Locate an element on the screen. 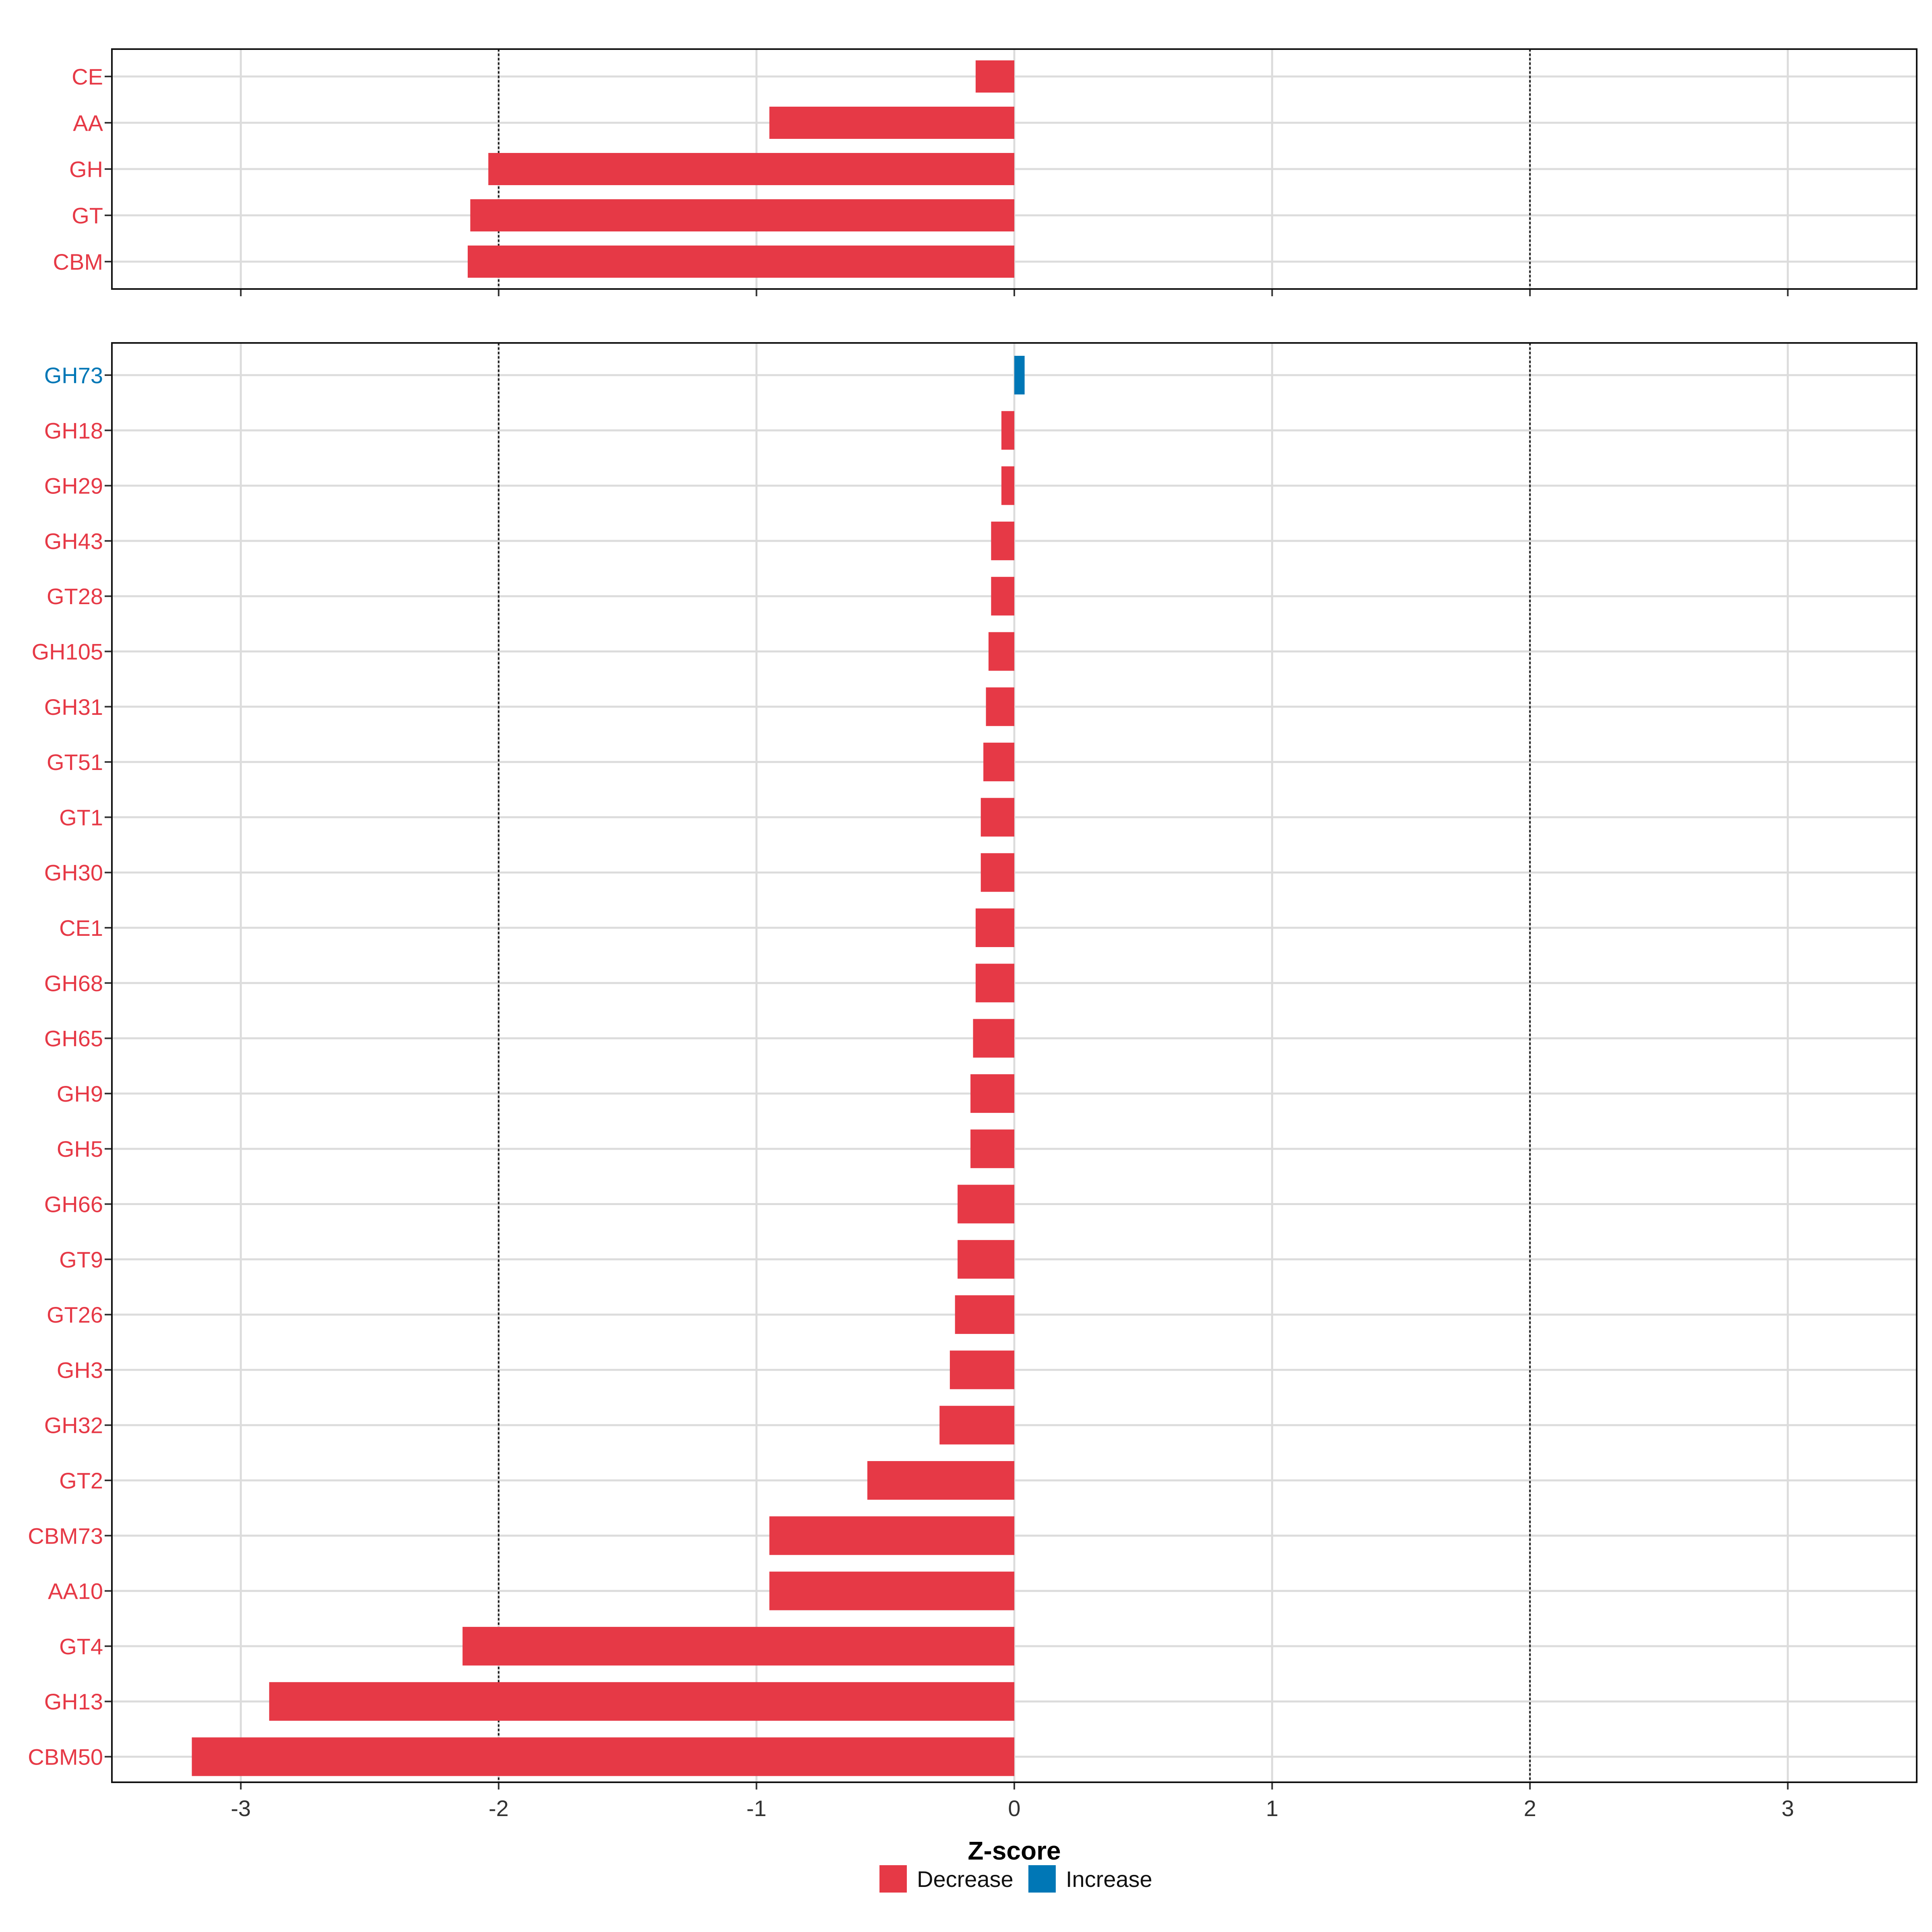 The image size is (1932, 1932). y-tick-label: GT4 is located at coordinates (81, 1646).